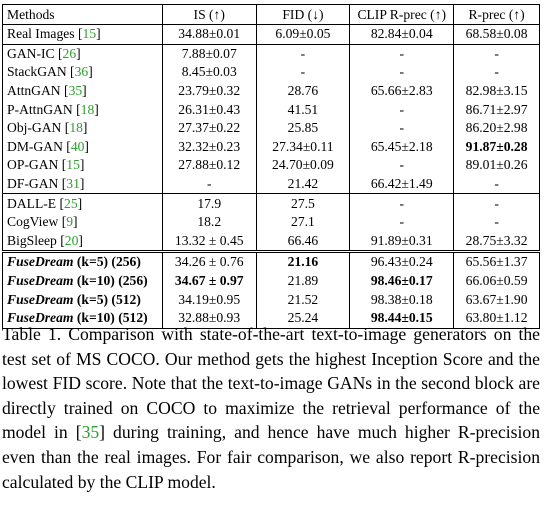  What do you see at coordinates (303, 109) in the screenshot?
I see `fid-cell: 41.51` at bounding box center [303, 109].